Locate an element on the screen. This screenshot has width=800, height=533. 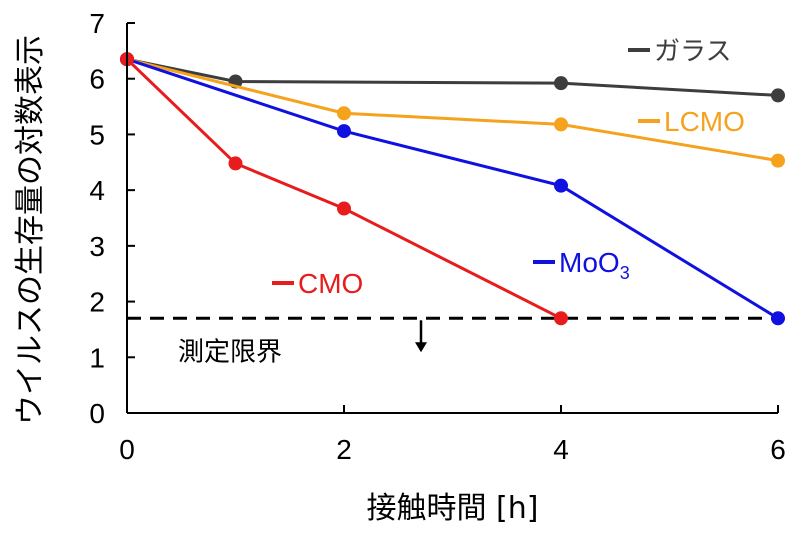
legend-label: LCMO is located at coordinates (704, 121).